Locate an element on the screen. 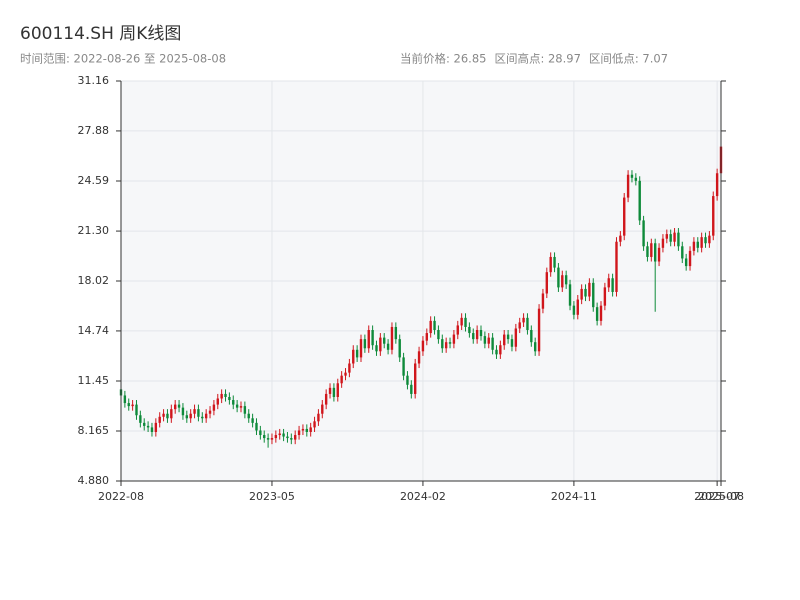  y-tick-label: 4.880 is located at coordinates (94, 480).